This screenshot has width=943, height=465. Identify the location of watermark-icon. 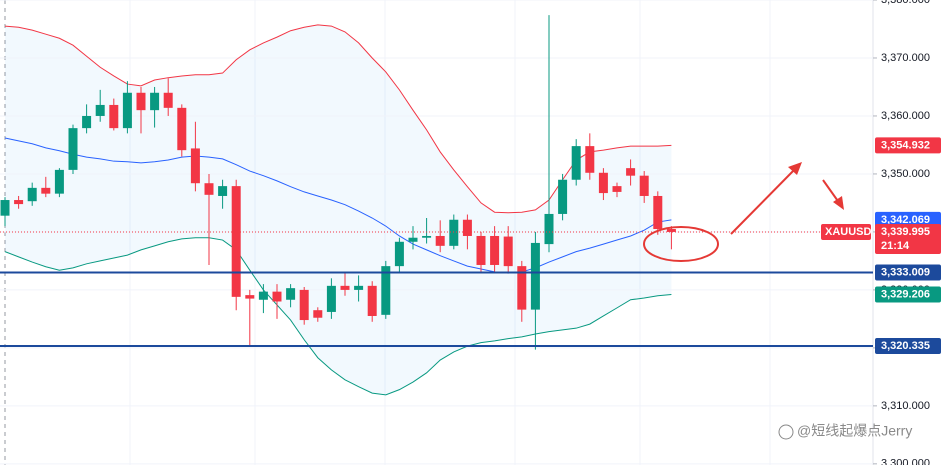
(786, 432).